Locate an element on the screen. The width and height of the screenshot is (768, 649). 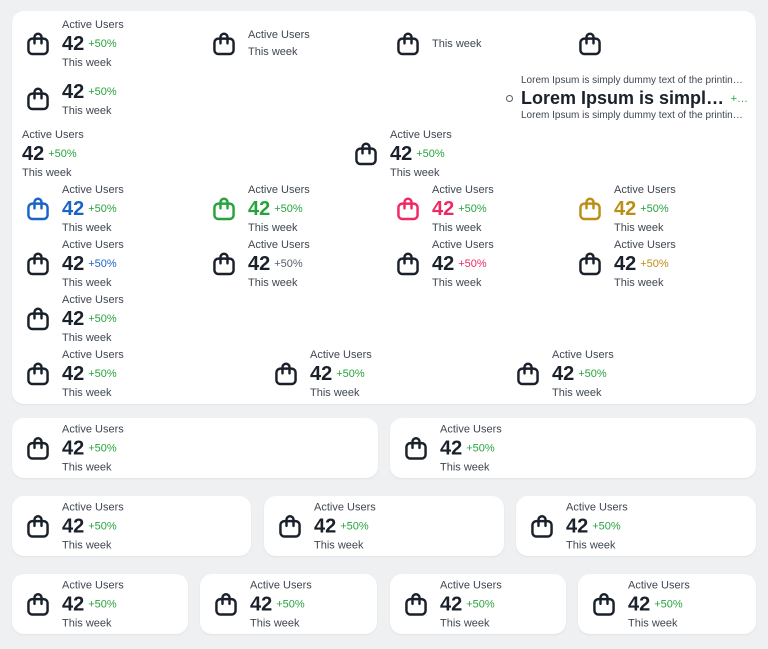
stat-widget: 42 +50% This week is located at coordinates (70, 98).